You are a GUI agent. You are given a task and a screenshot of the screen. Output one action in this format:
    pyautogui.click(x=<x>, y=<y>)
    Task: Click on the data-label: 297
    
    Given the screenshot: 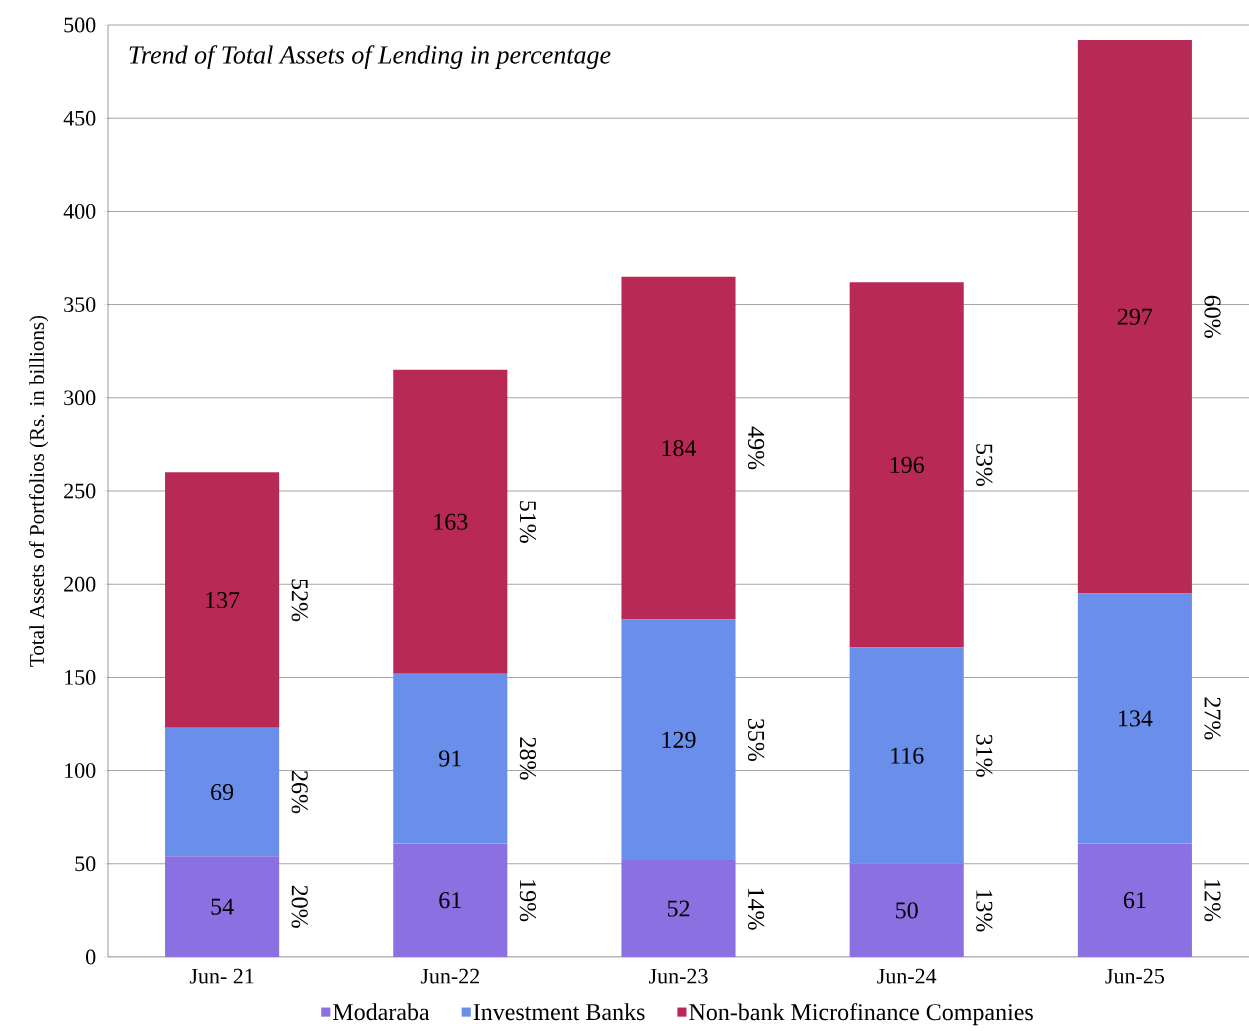 What is the action you would take?
    pyautogui.click(x=1135, y=316)
    